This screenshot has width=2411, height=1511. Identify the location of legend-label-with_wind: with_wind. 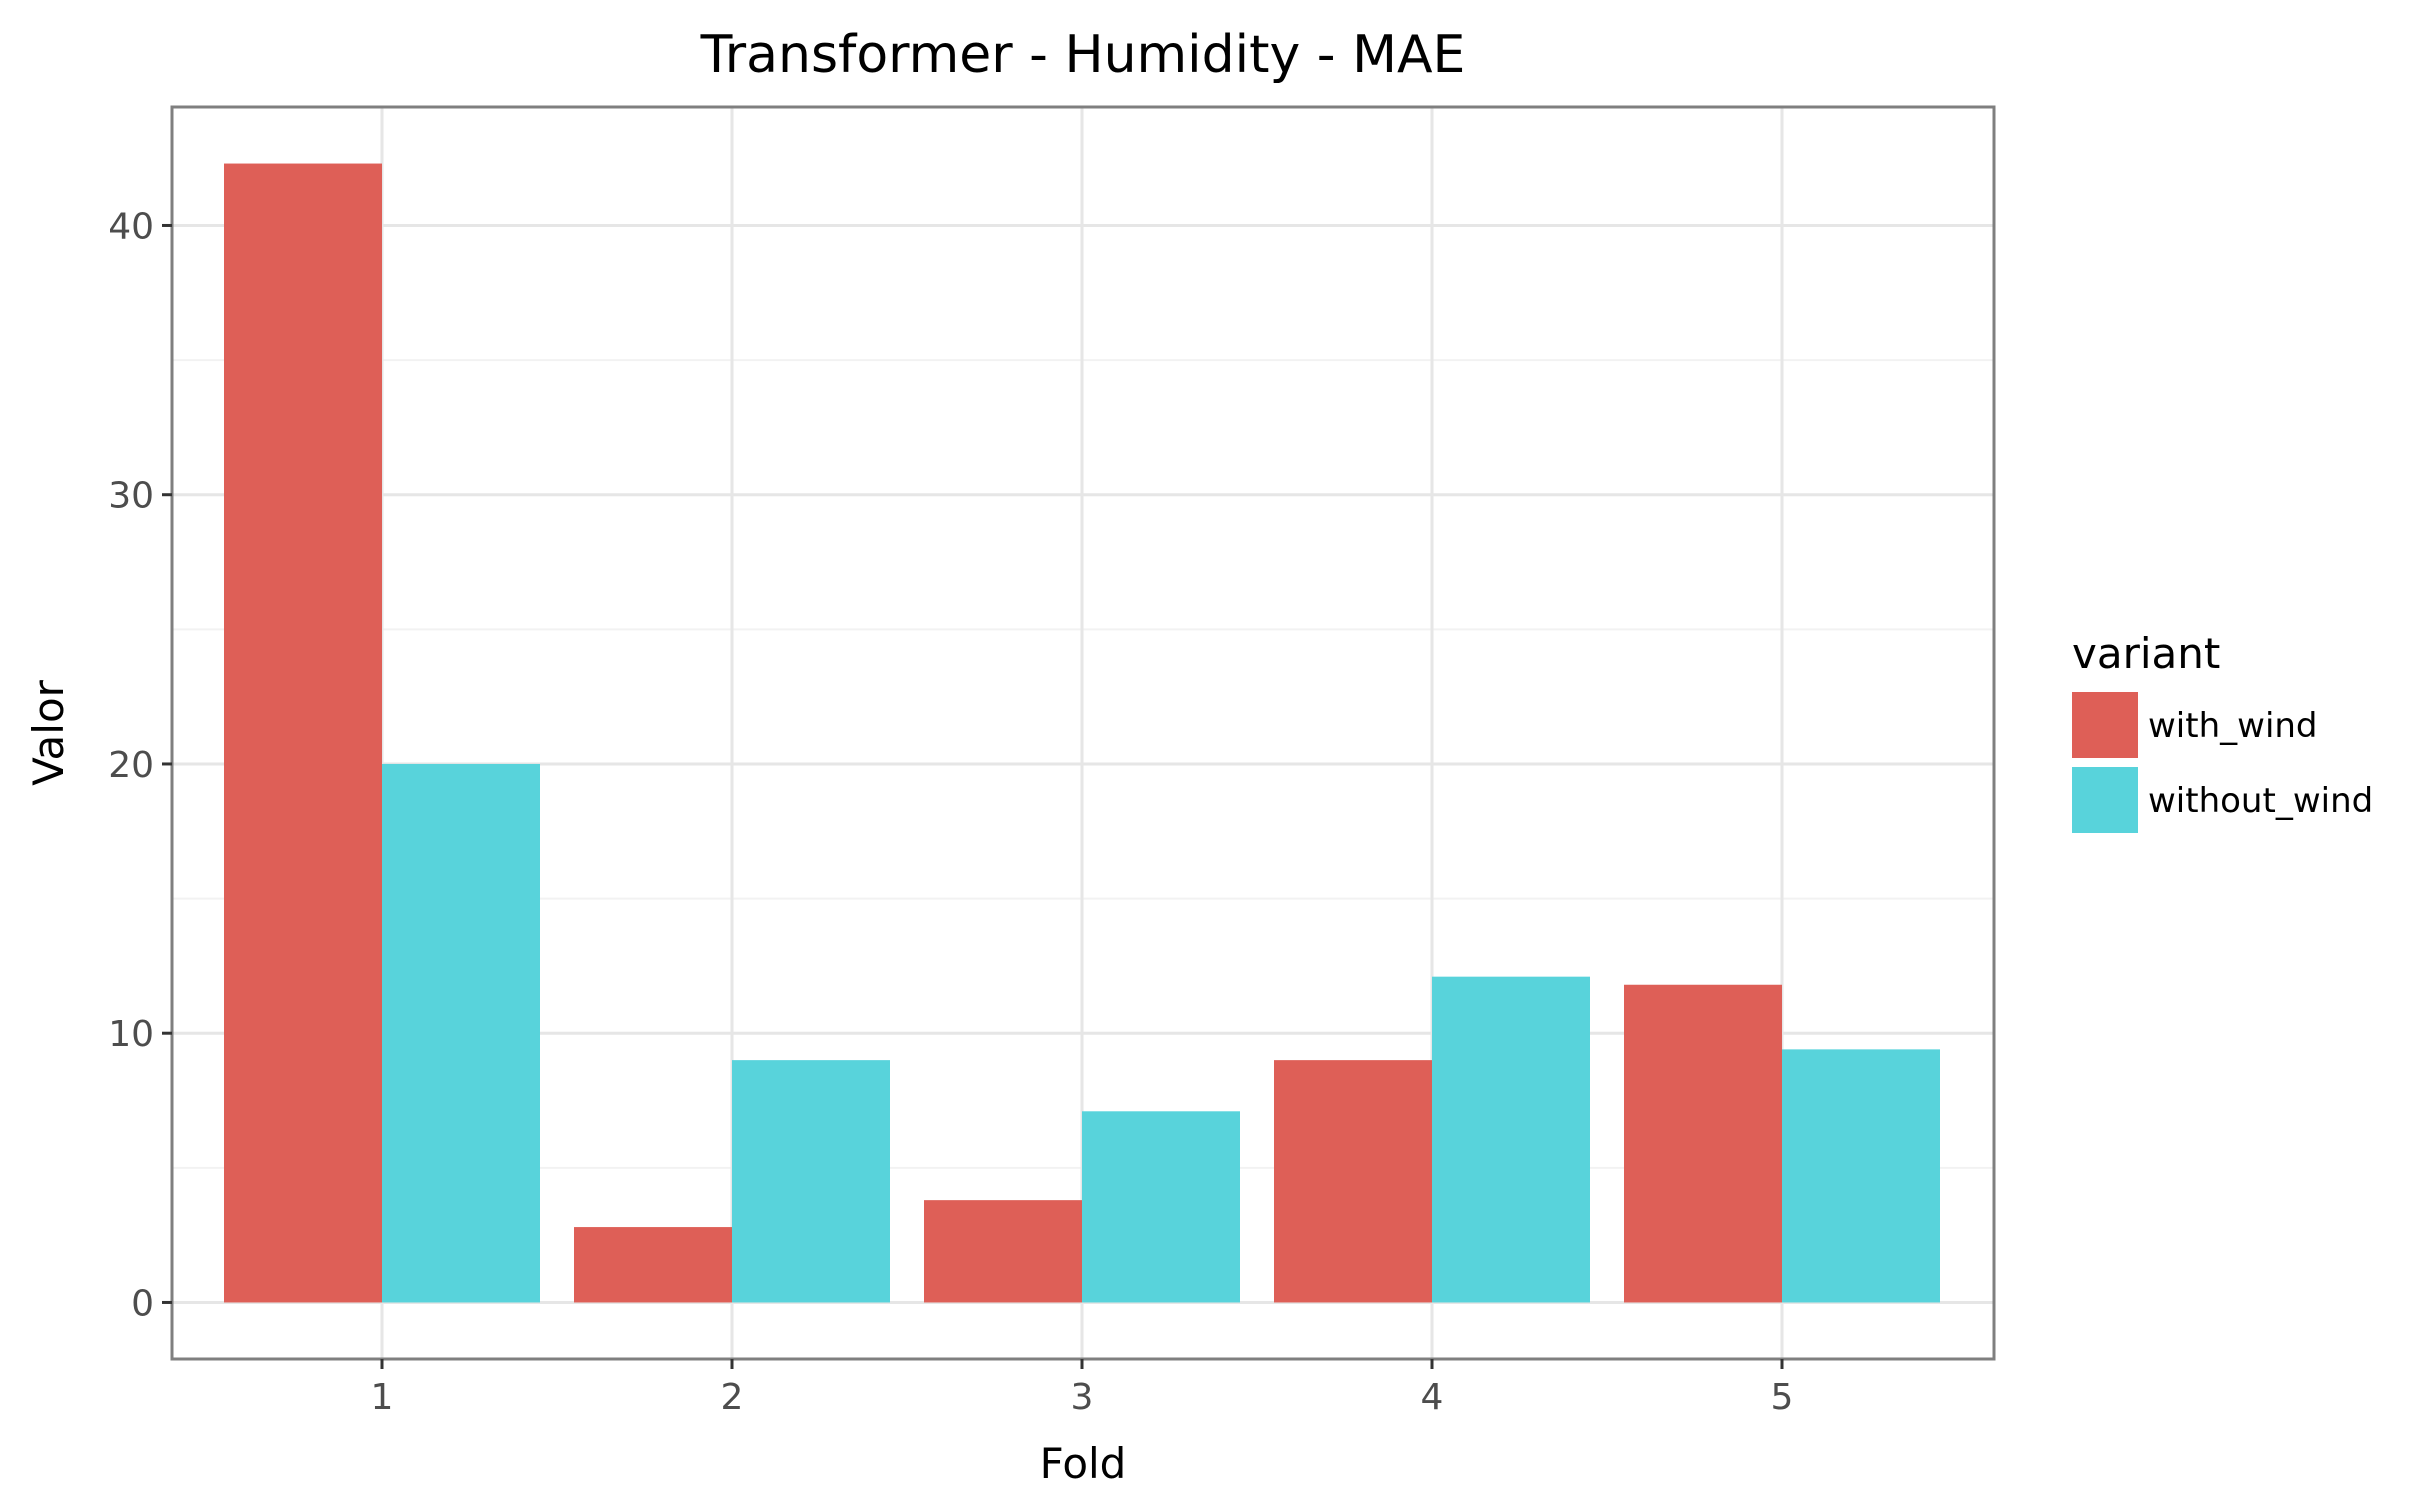
(2233, 726).